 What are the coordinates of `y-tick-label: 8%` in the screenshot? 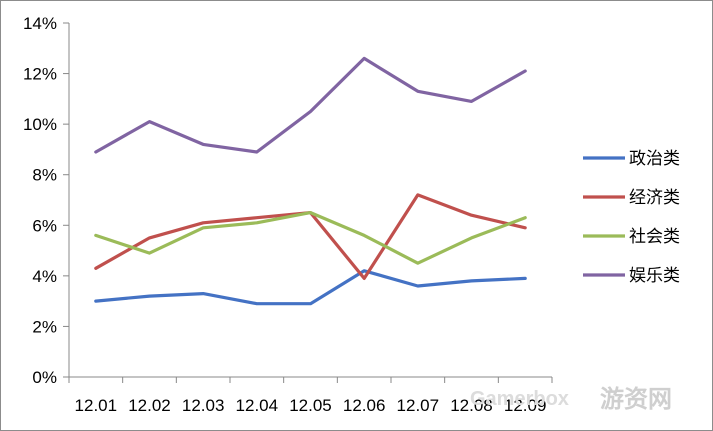 It's located at (44, 175).